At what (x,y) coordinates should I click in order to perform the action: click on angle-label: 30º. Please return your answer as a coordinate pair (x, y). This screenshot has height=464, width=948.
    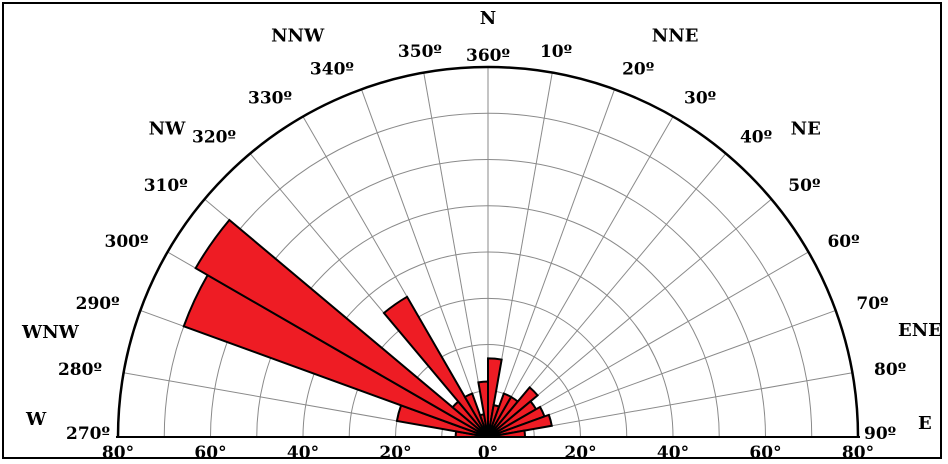
    Looking at the image, I should click on (700, 99).